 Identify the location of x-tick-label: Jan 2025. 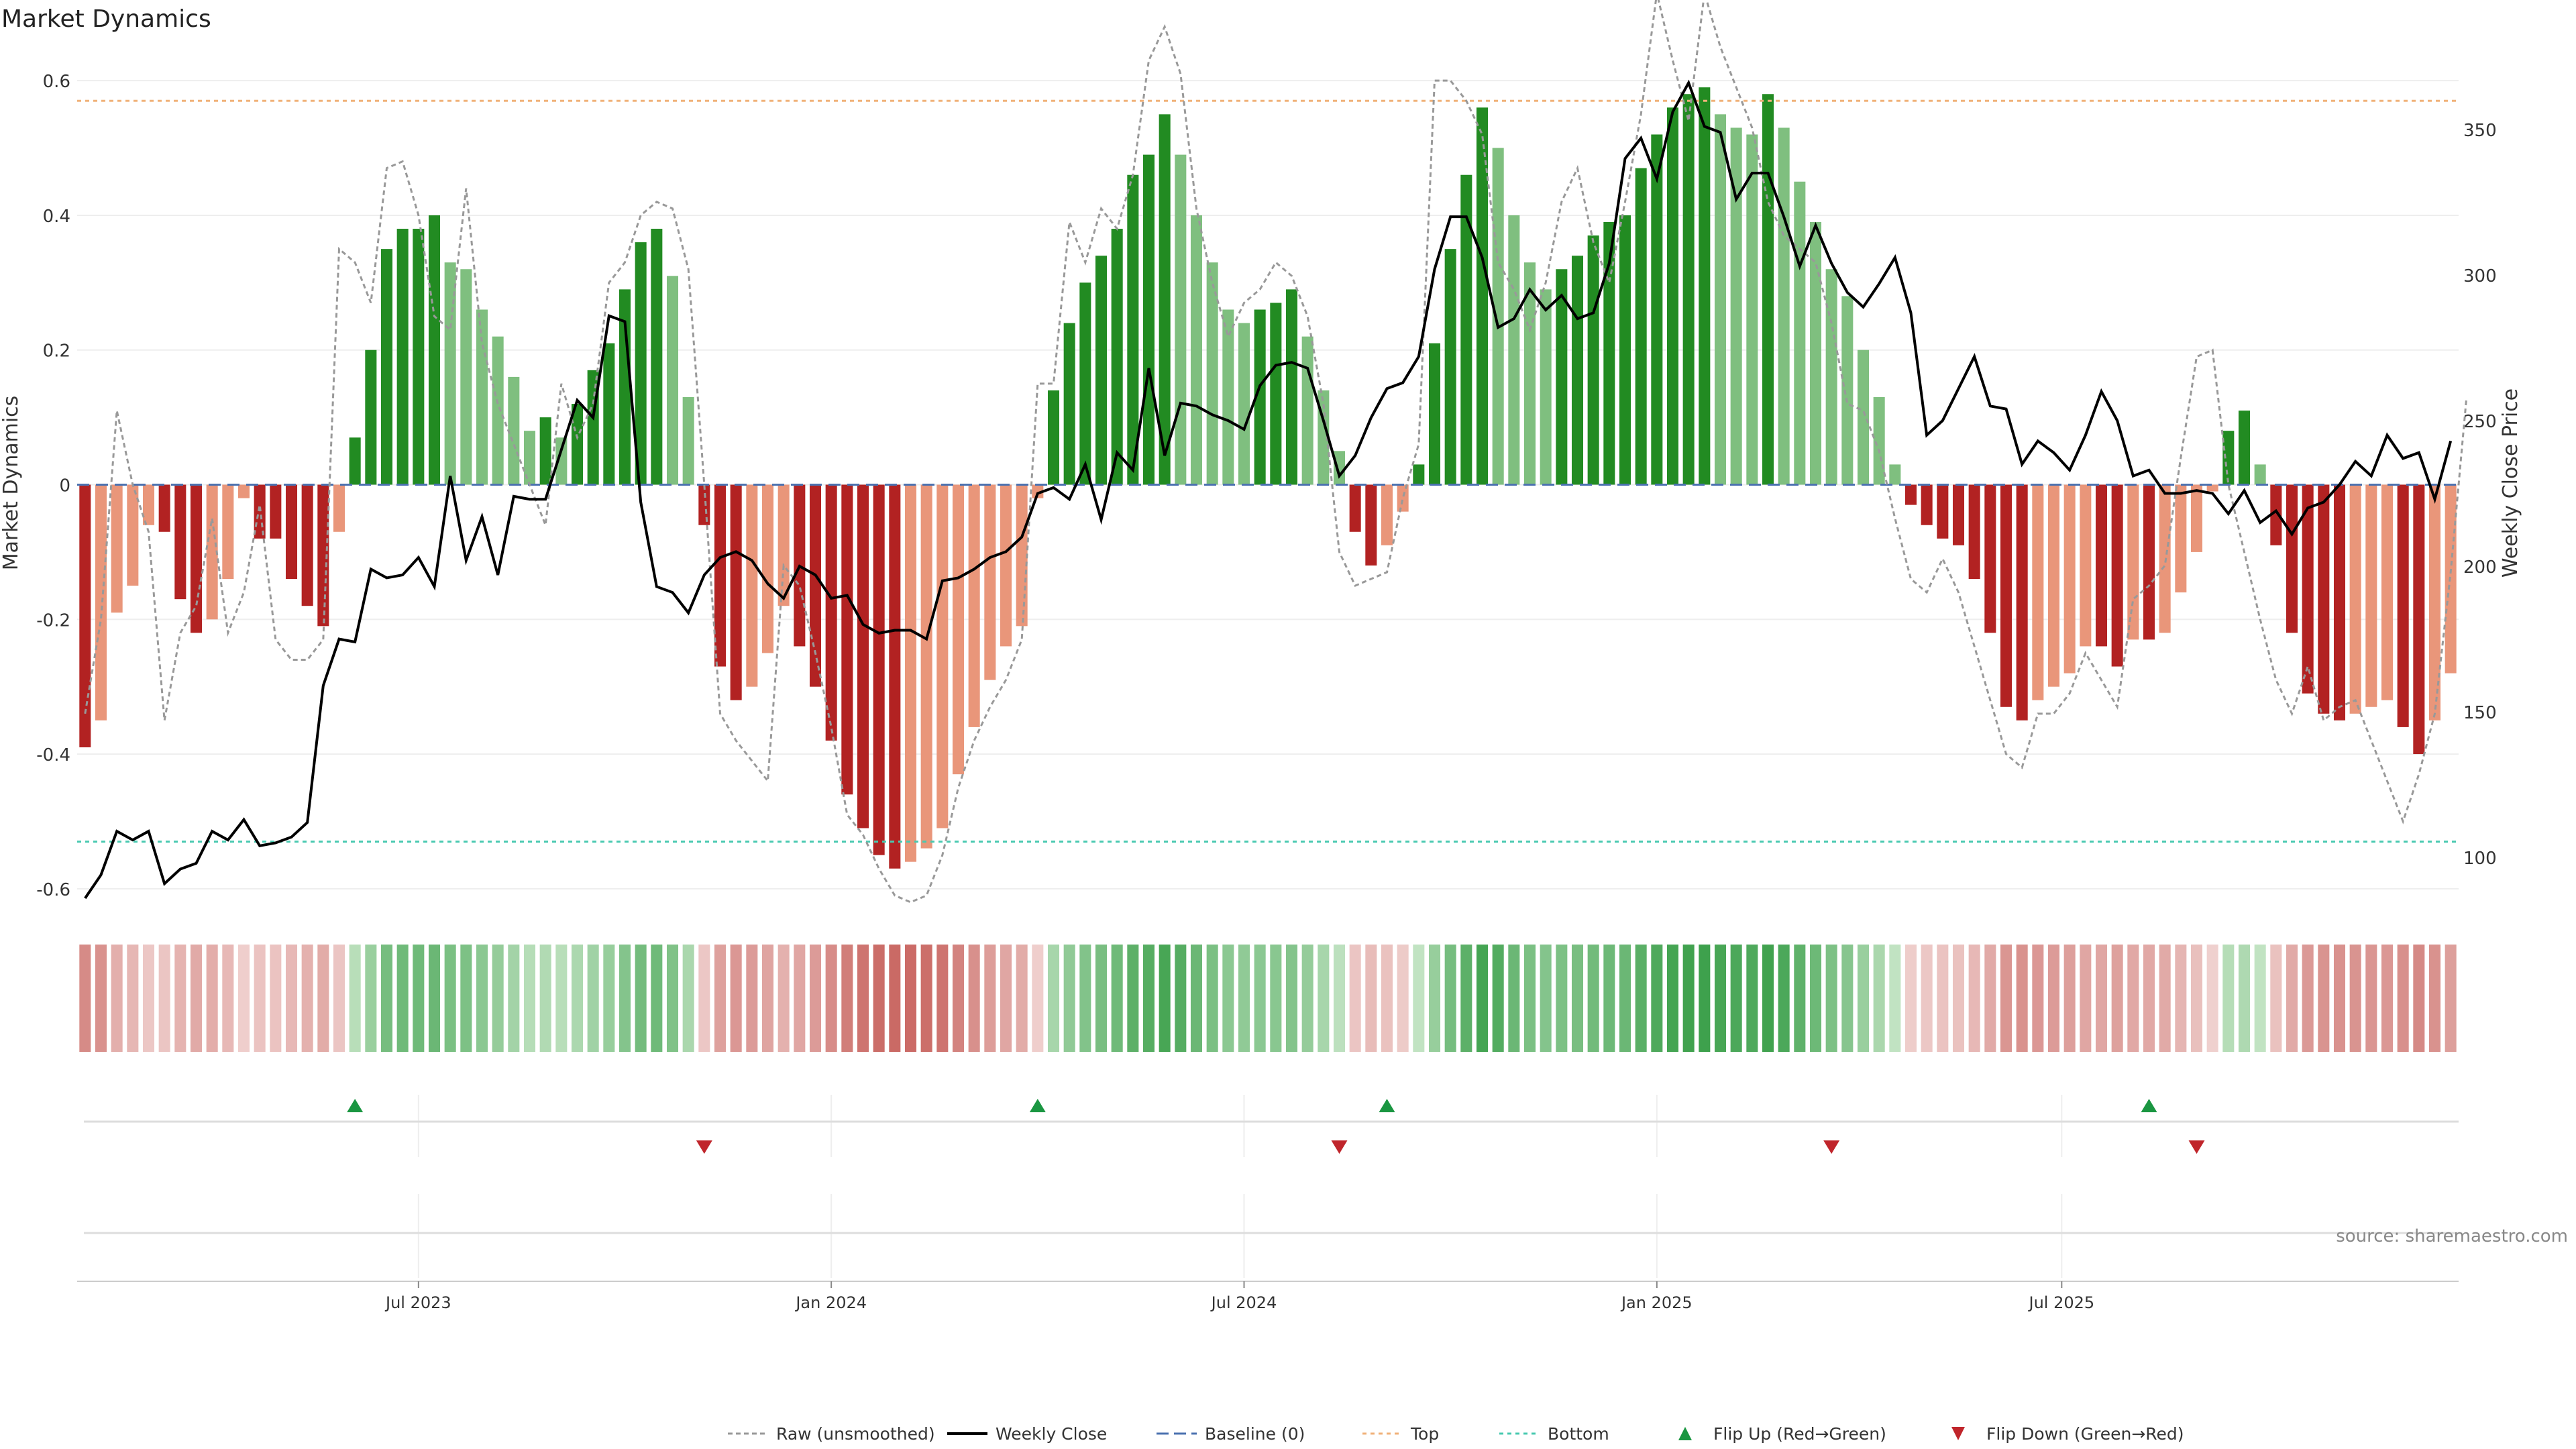
(1656, 1302).